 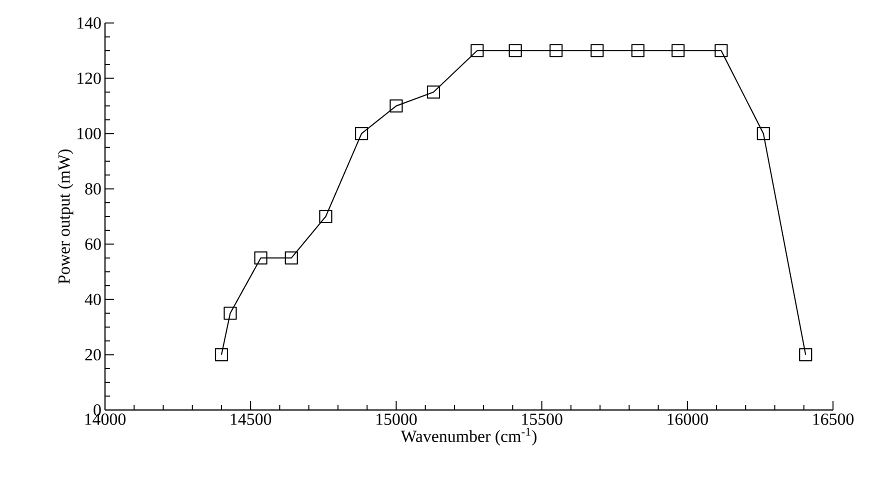 What do you see at coordinates (93, 354) in the screenshot?
I see `y-tick-label: 20` at bounding box center [93, 354].